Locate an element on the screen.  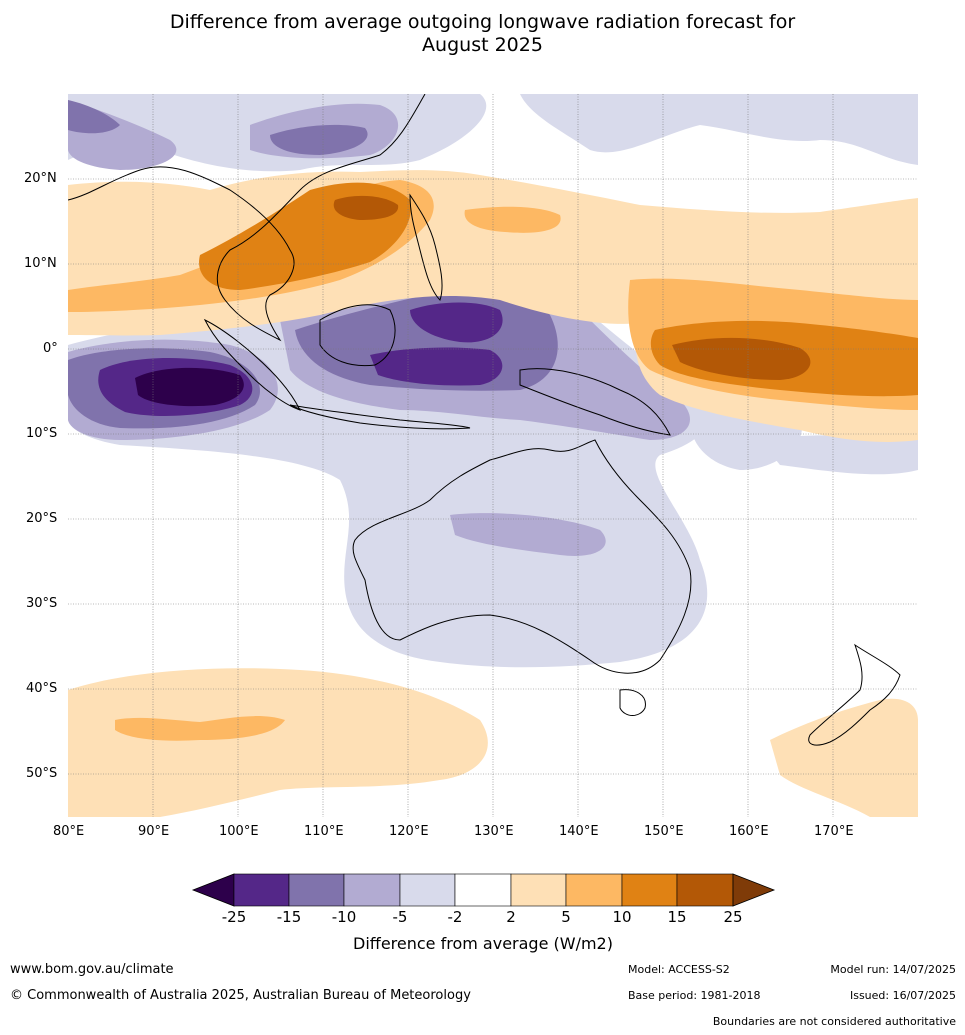
borneo-coastline is located at coordinates (357, 335).